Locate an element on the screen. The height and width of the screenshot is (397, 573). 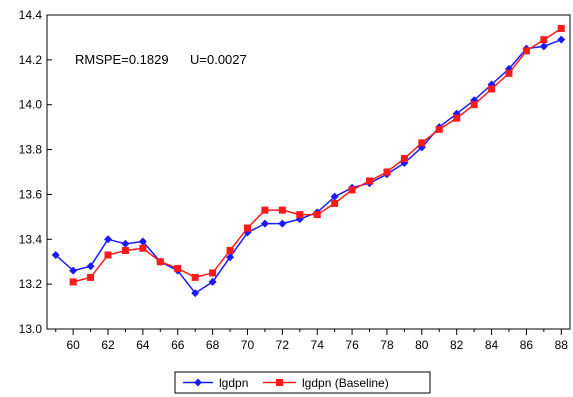
y-axis: 13.0 13.2 13.4 13.6 13.8 14.0 14.2 14.4 is located at coordinates (35, 172).